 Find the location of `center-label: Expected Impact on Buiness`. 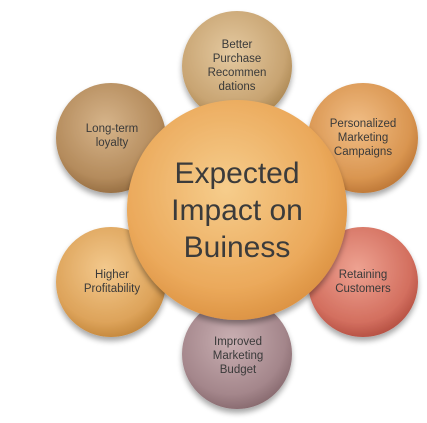

center-label: Expected Impact on Buiness is located at coordinates (237, 210).